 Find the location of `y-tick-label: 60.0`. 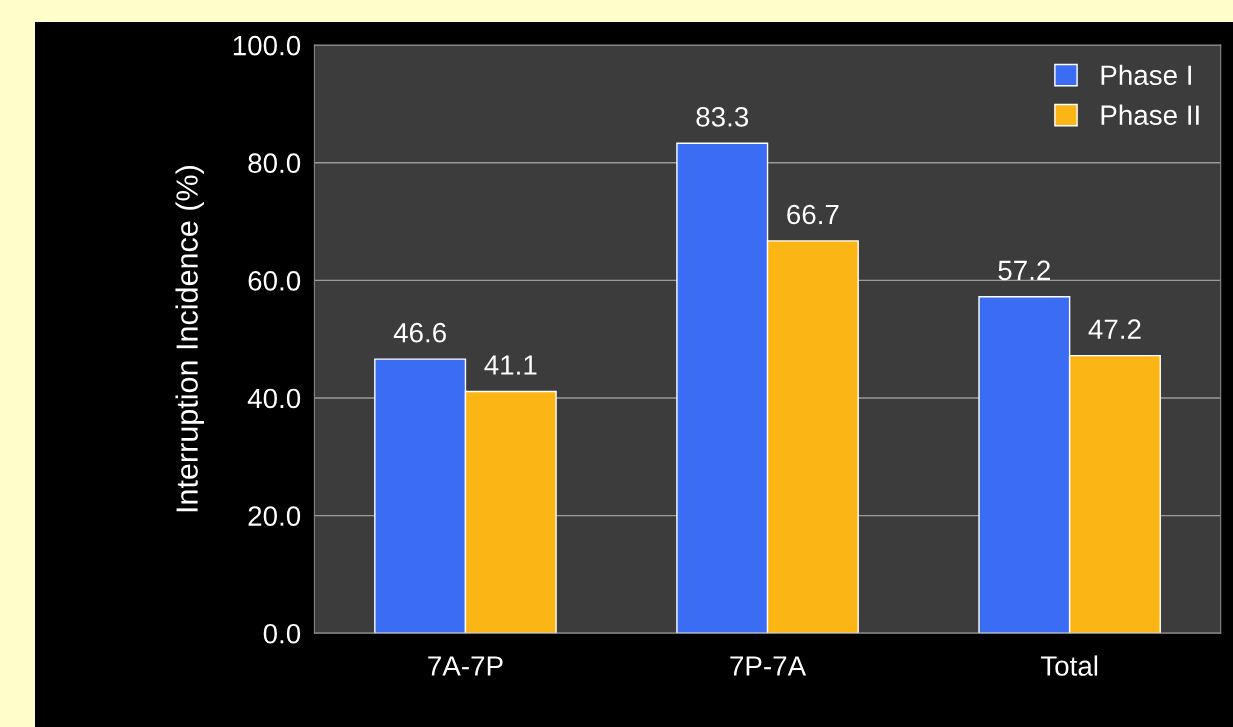

y-tick-label: 60.0 is located at coordinates (274, 281).